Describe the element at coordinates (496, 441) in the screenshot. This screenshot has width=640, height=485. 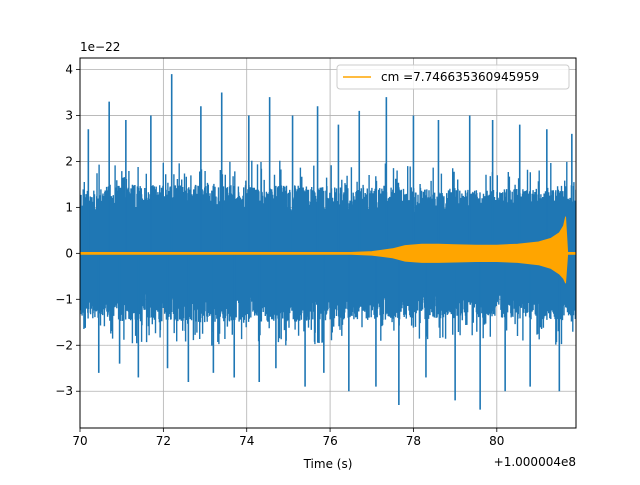
I see `x-tick-label: 80` at that location.